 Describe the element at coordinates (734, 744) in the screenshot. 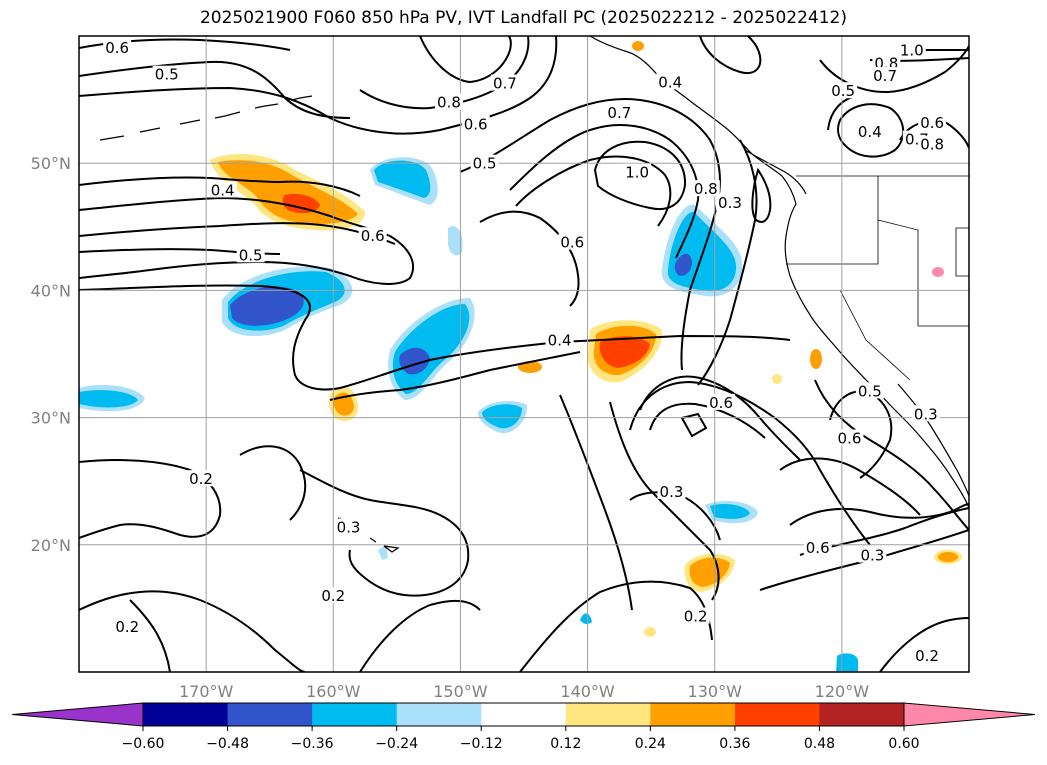

I see `colorbar-tick-label: 0.36` at that location.